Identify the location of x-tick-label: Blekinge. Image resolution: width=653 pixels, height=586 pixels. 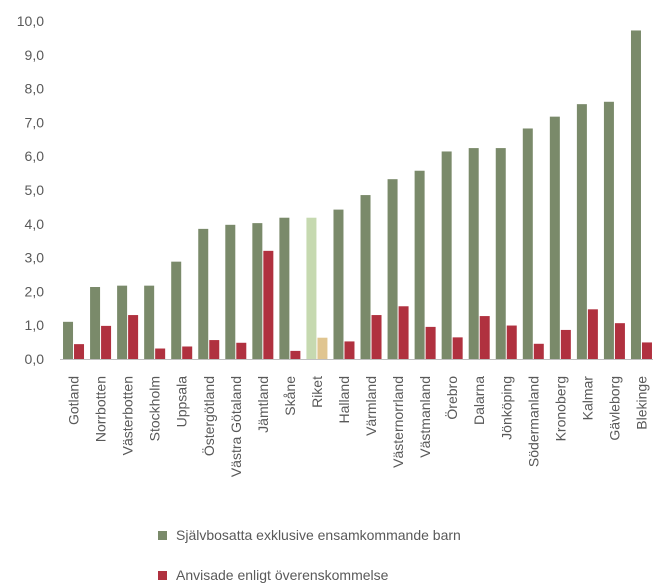
(641, 403).